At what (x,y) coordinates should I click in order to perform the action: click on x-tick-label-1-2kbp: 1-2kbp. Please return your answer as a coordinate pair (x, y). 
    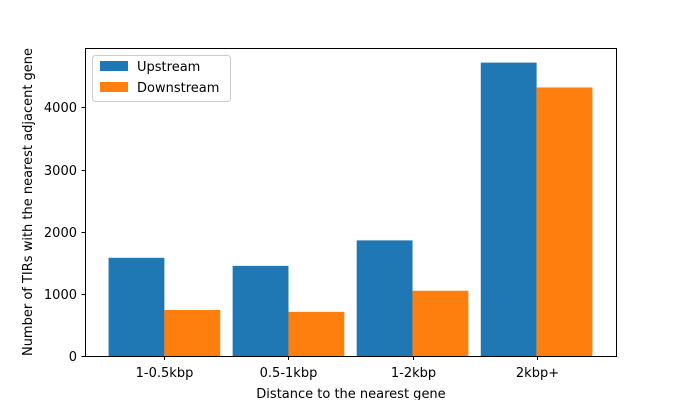
    Looking at the image, I should click on (413, 373).